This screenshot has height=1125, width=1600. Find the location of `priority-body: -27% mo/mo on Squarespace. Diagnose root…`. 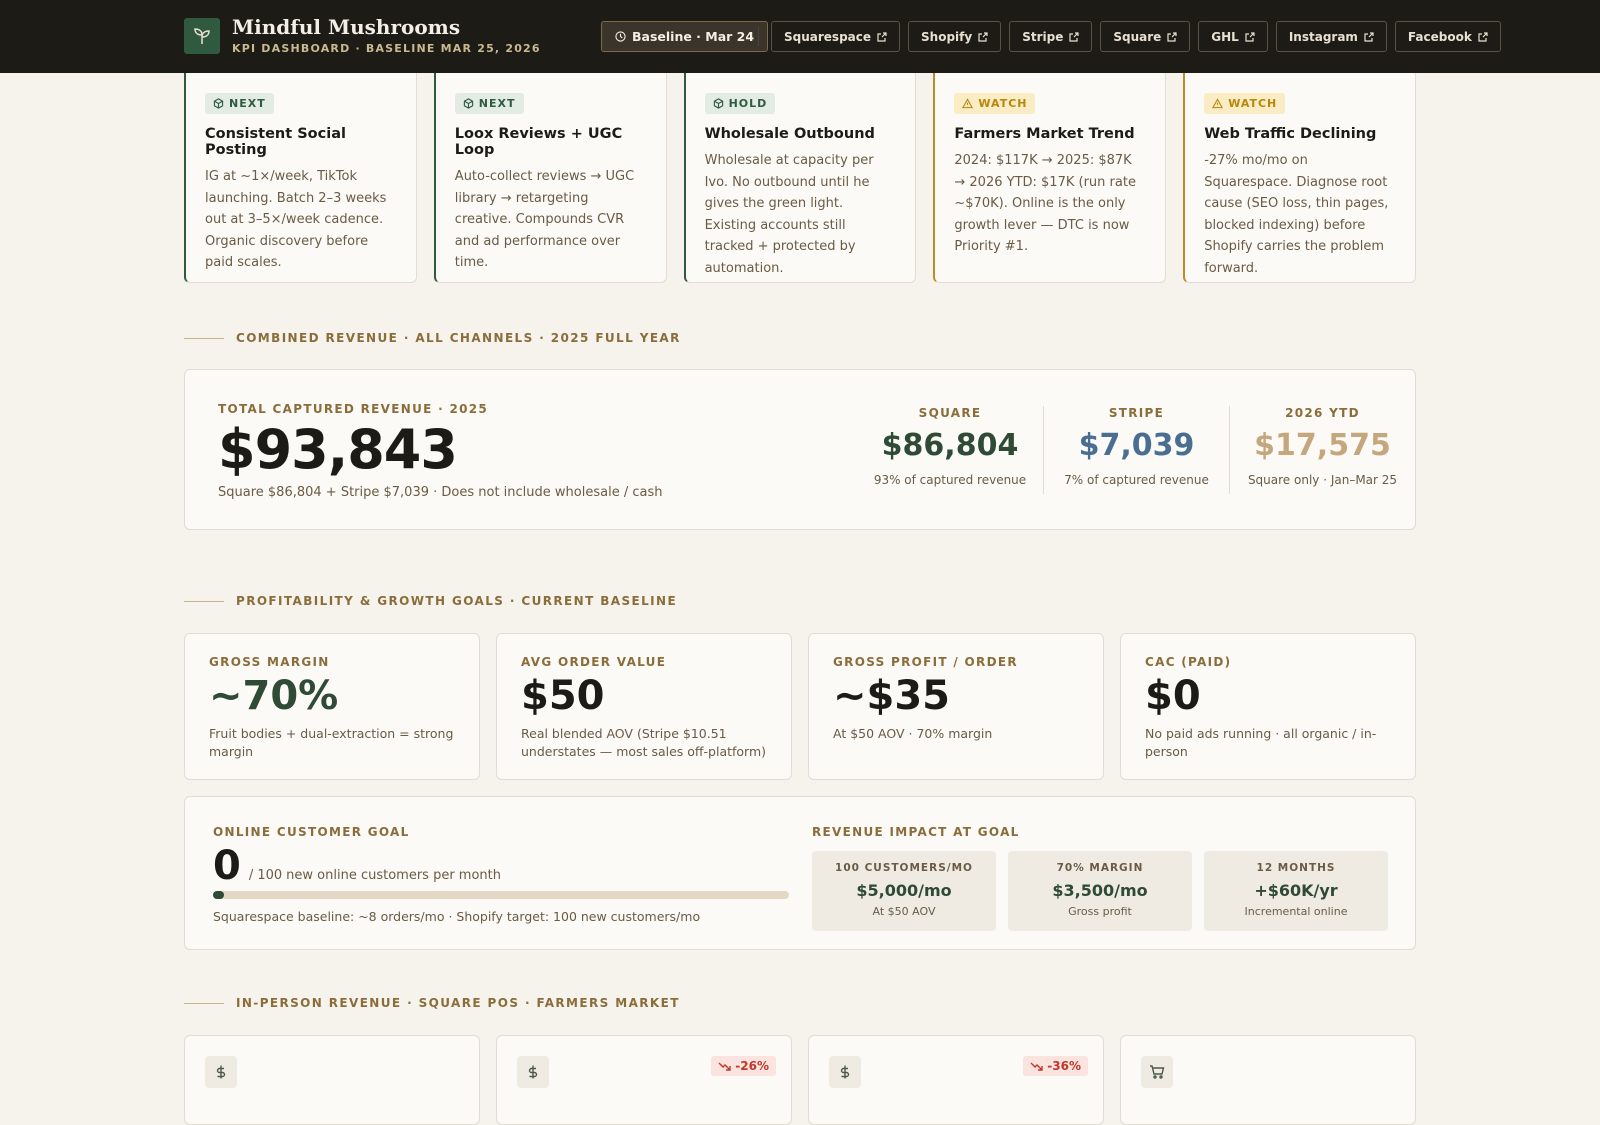

priority-body: -27% mo/mo on Squarespace. Diagnose root… is located at coordinates (1296, 214).